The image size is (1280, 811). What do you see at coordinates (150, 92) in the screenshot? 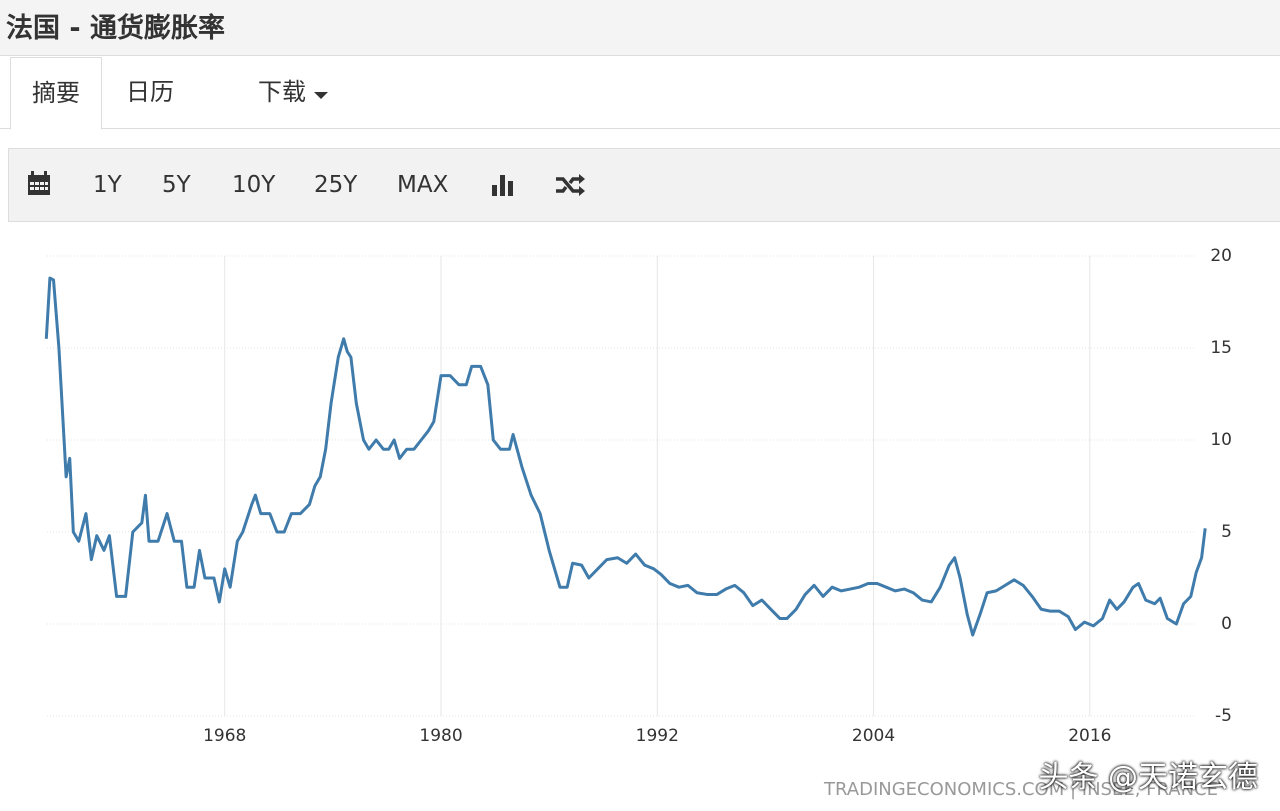
I see `tab: 日历` at bounding box center [150, 92].